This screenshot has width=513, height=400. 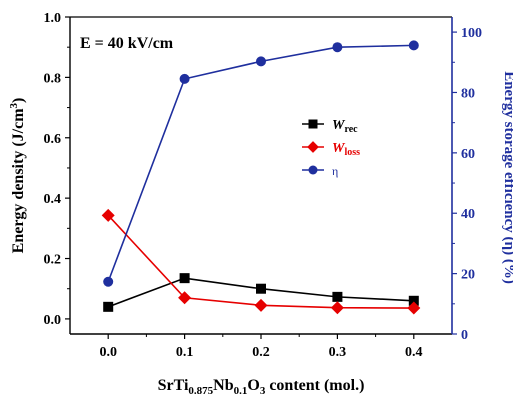 What do you see at coordinates (468, 275) in the screenshot?
I see `right-tick-label: 20` at bounding box center [468, 275].